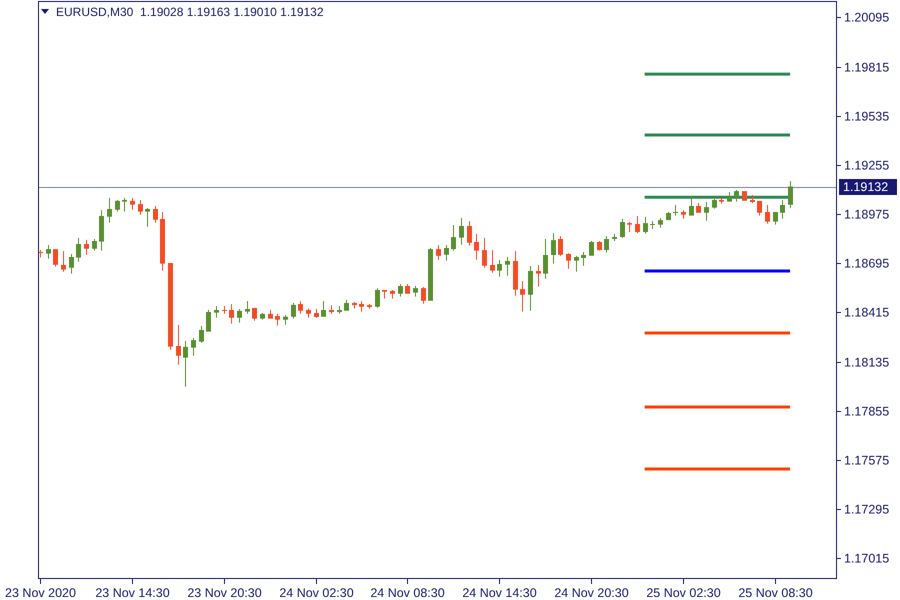 The width and height of the screenshot is (900, 600). What do you see at coordinates (865, 187) in the screenshot?
I see `ref-line-label: 1.19132` at bounding box center [865, 187].